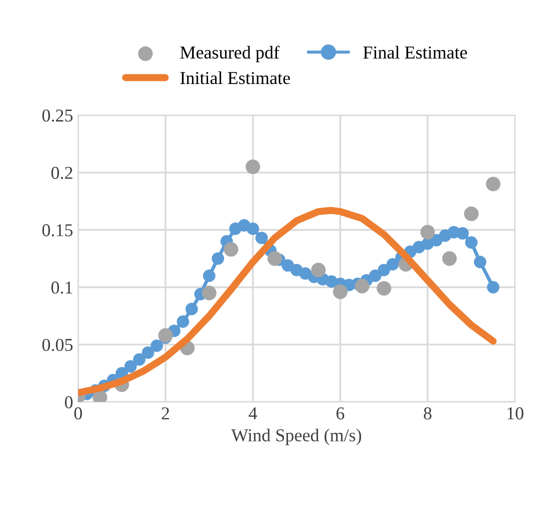 This screenshot has height=512, width=558. Describe the element at coordinates (68, 402) in the screenshot. I see `y-tick-label: 0` at that location.